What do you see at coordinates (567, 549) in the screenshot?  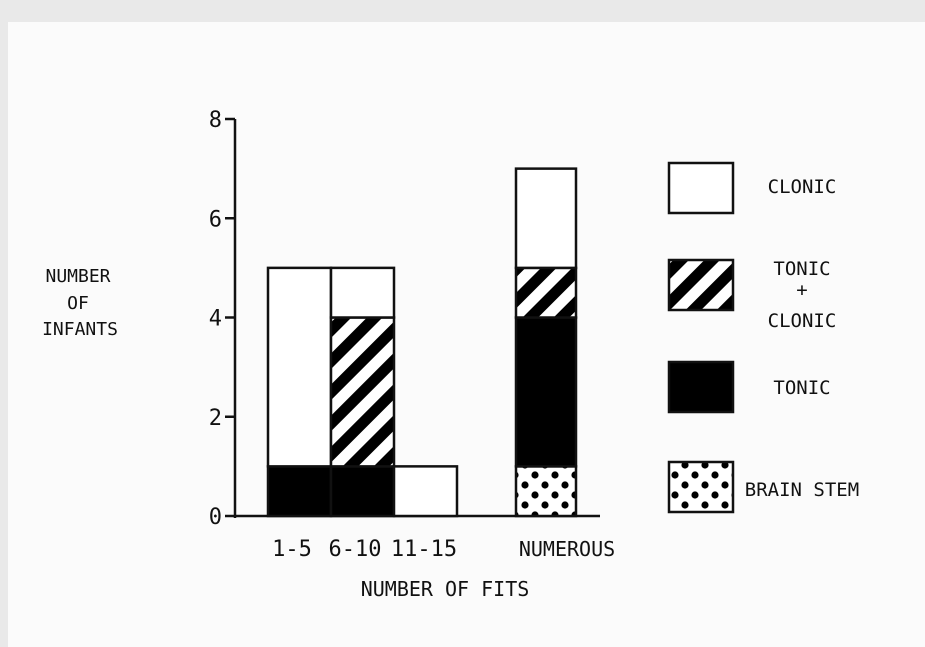 I see `x-category-label: NUMEROUS` at bounding box center [567, 549].